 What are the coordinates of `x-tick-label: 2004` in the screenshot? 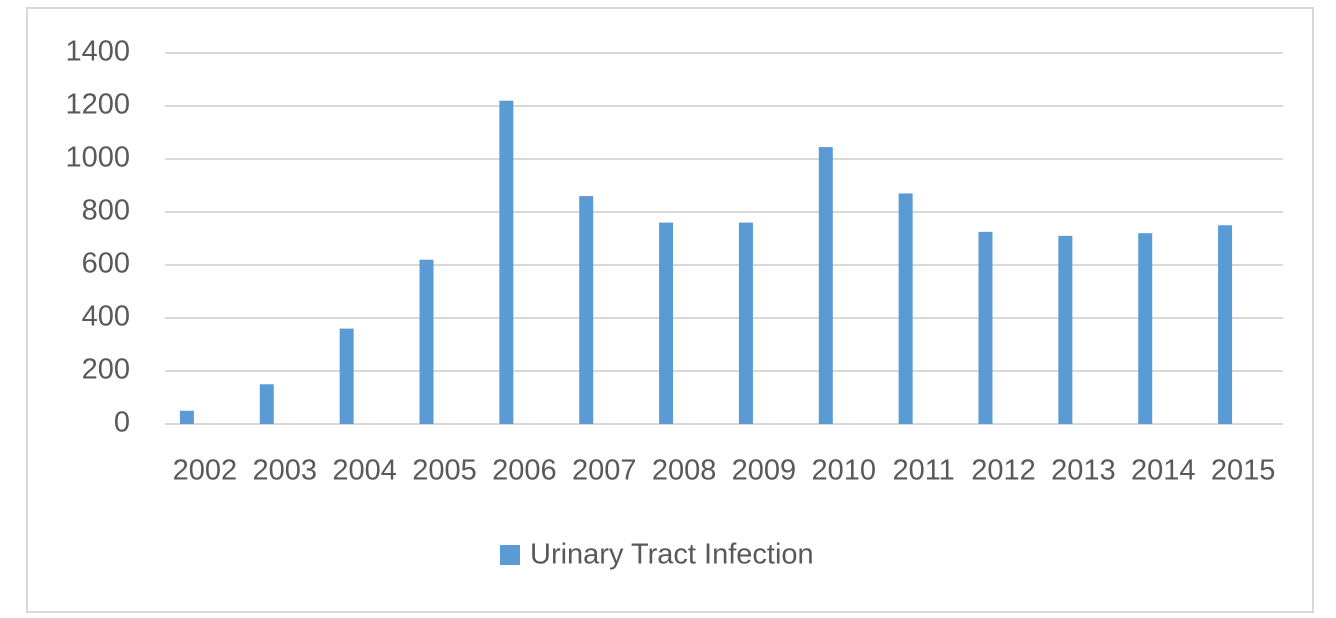 It's located at (364, 471).